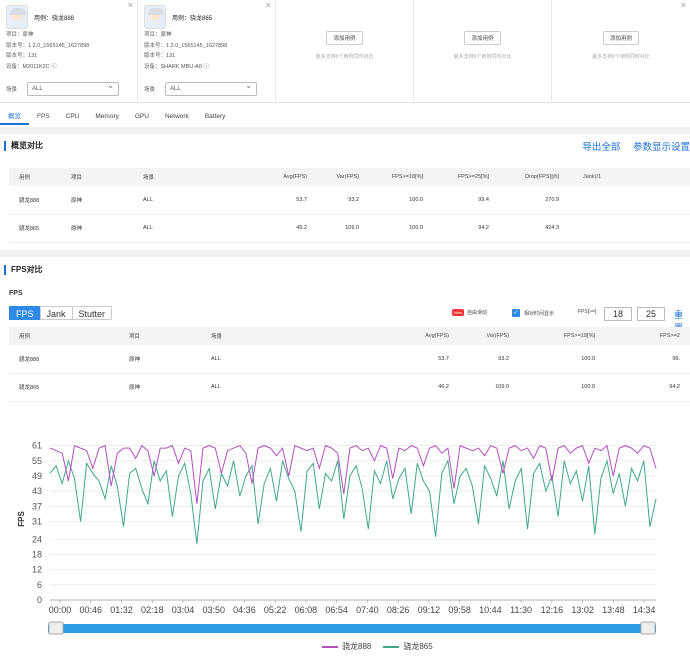  What do you see at coordinates (587, 312) in the screenshot?
I see `fps-threshold-label: FPS[>=]` at bounding box center [587, 312].